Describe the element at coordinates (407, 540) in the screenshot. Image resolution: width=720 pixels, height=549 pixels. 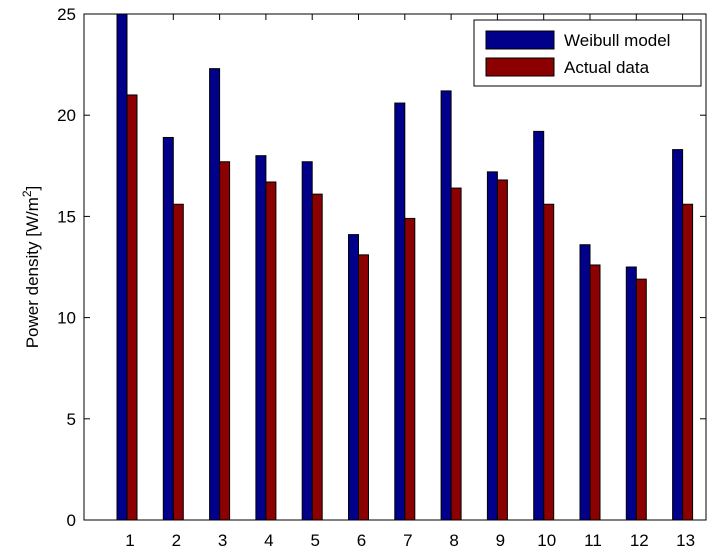
I see `x-tick-label: 7` at that location.